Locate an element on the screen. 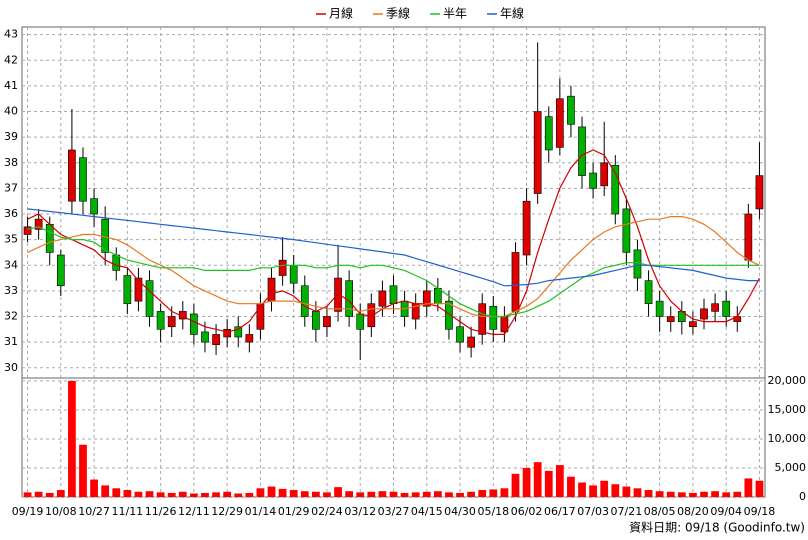 The height and width of the screenshot is (540, 808). x-tick-label: 07/21 is located at coordinates (627, 511).